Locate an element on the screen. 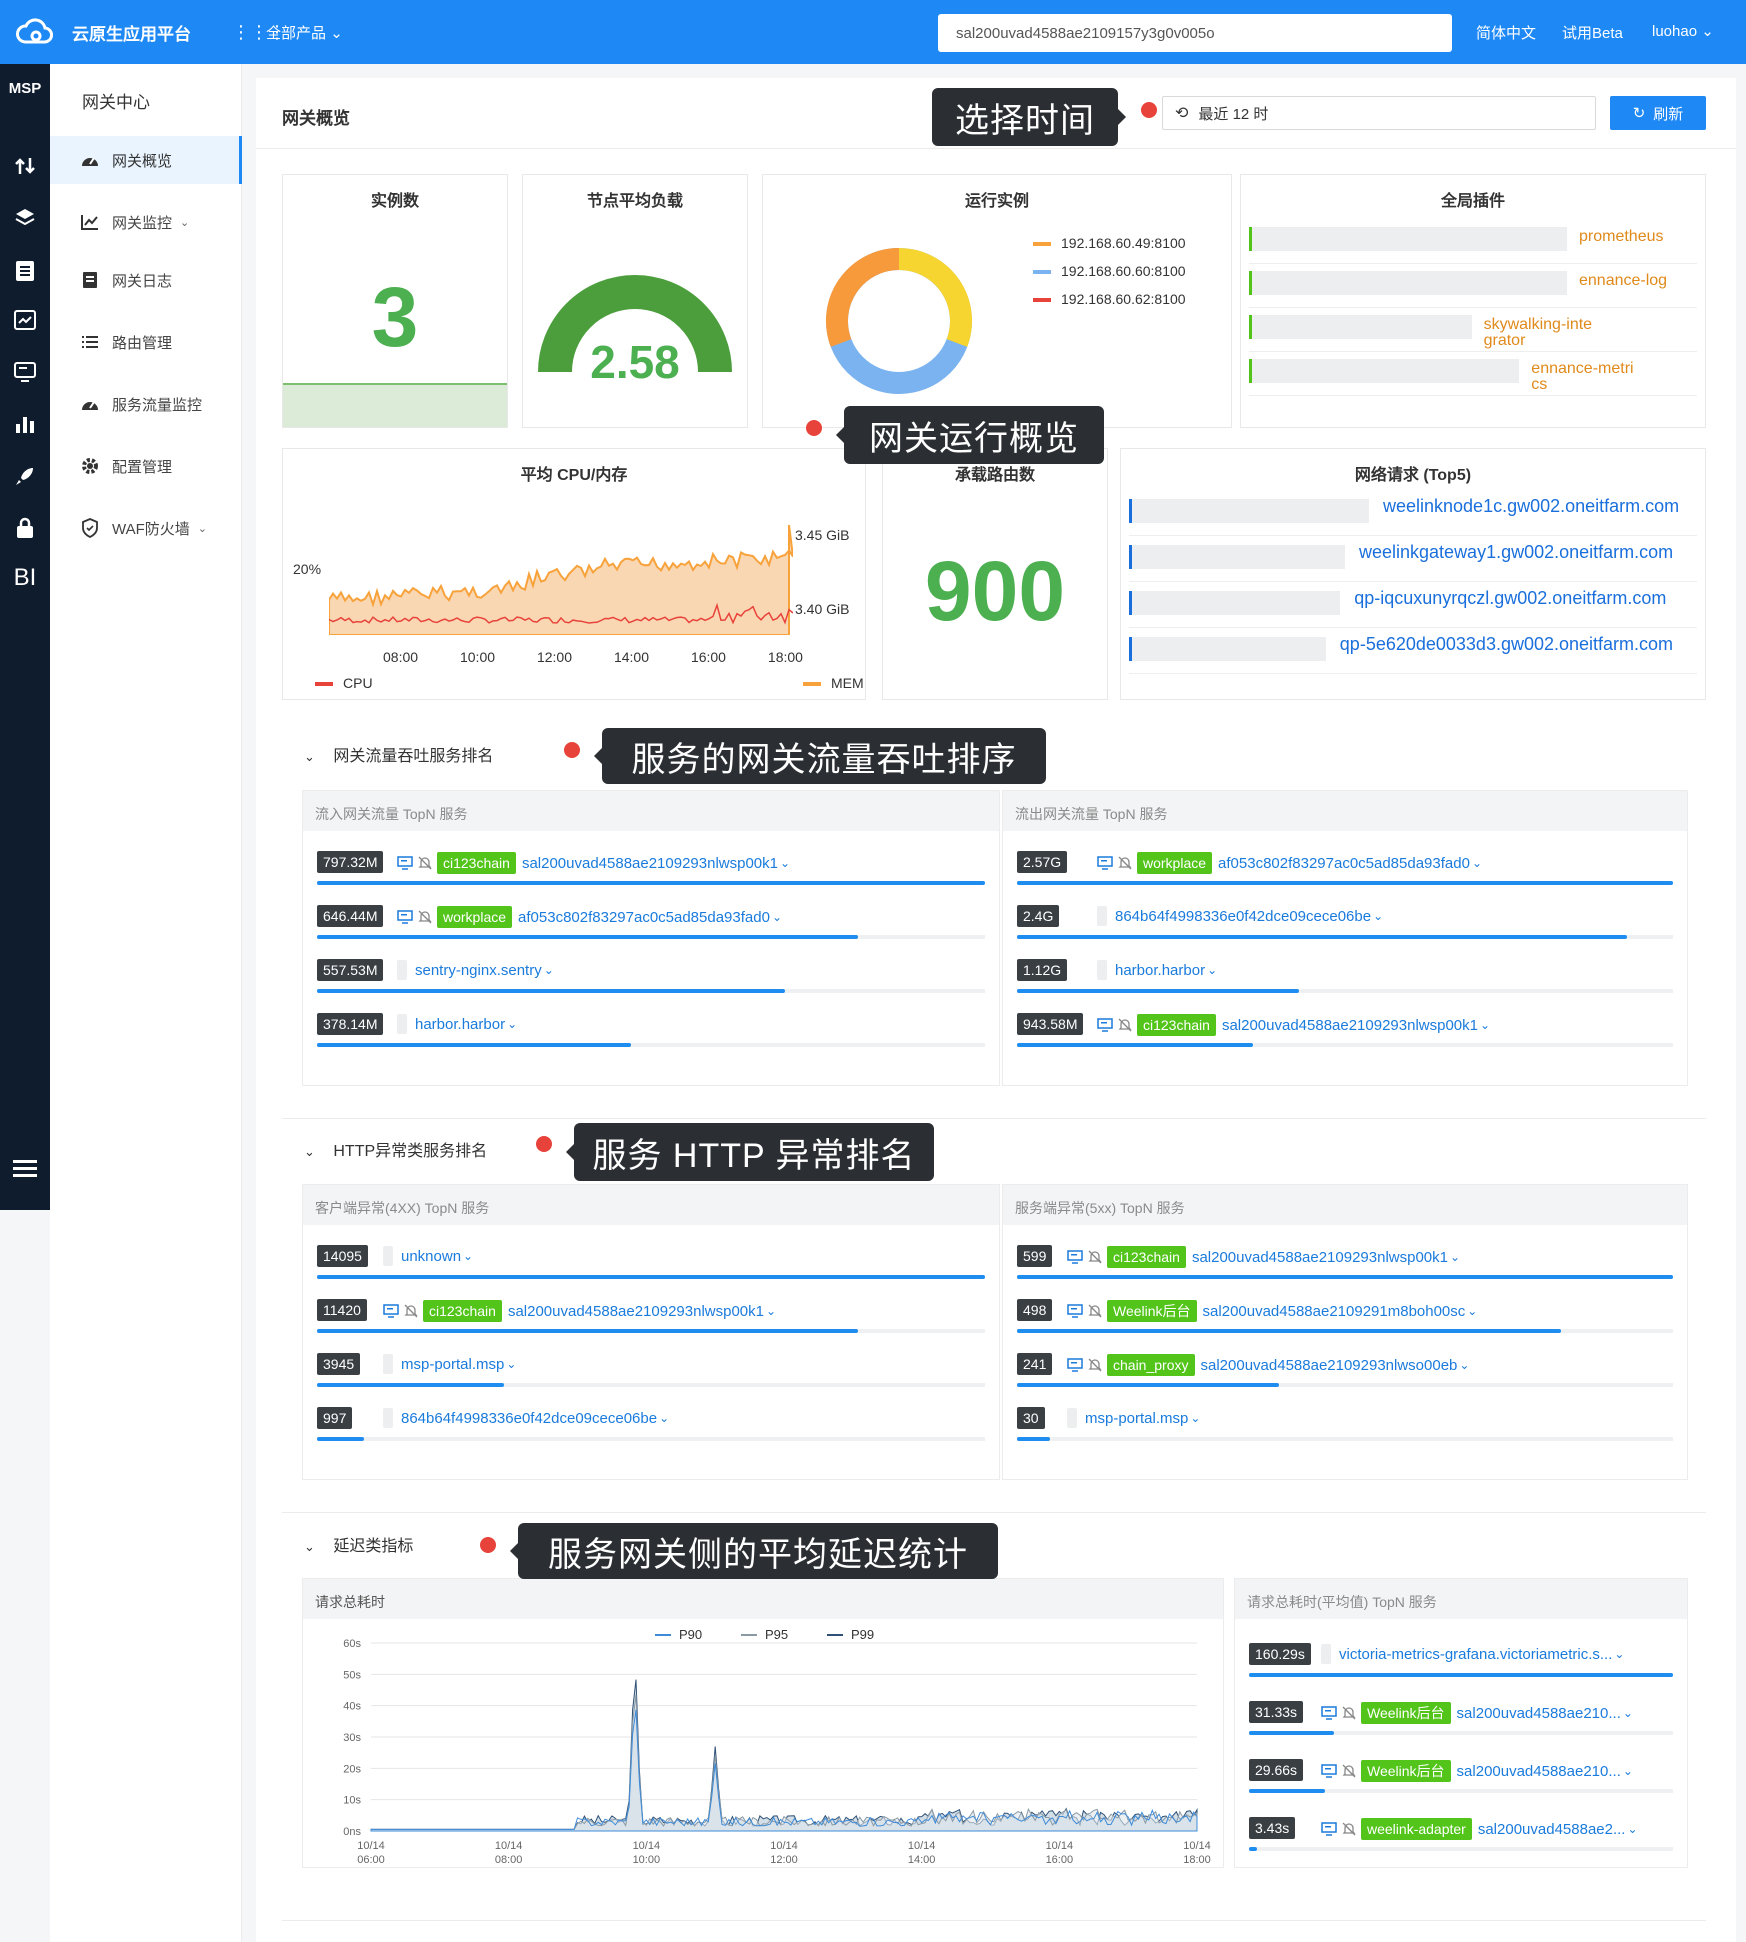 The width and height of the screenshot is (1746, 1942). layers-icon is located at coordinates (25, 218).